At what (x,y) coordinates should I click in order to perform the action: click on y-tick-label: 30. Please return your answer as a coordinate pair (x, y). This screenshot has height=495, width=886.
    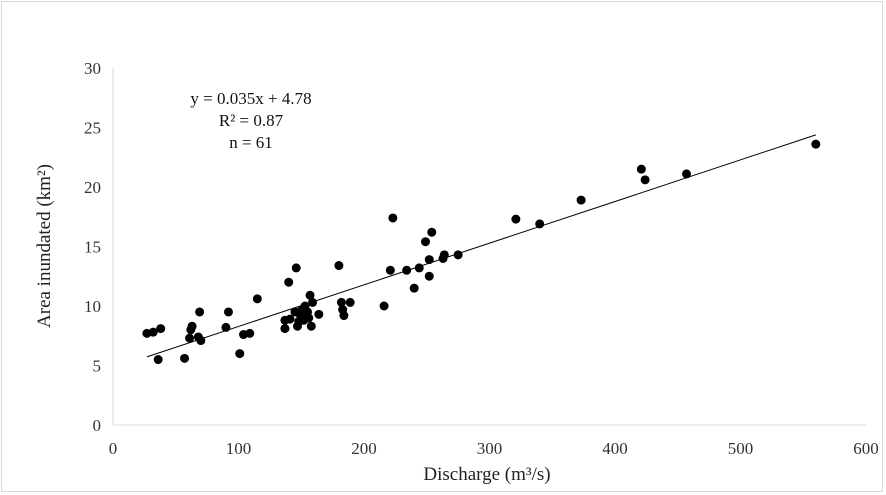
    Looking at the image, I should click on (92, 68).